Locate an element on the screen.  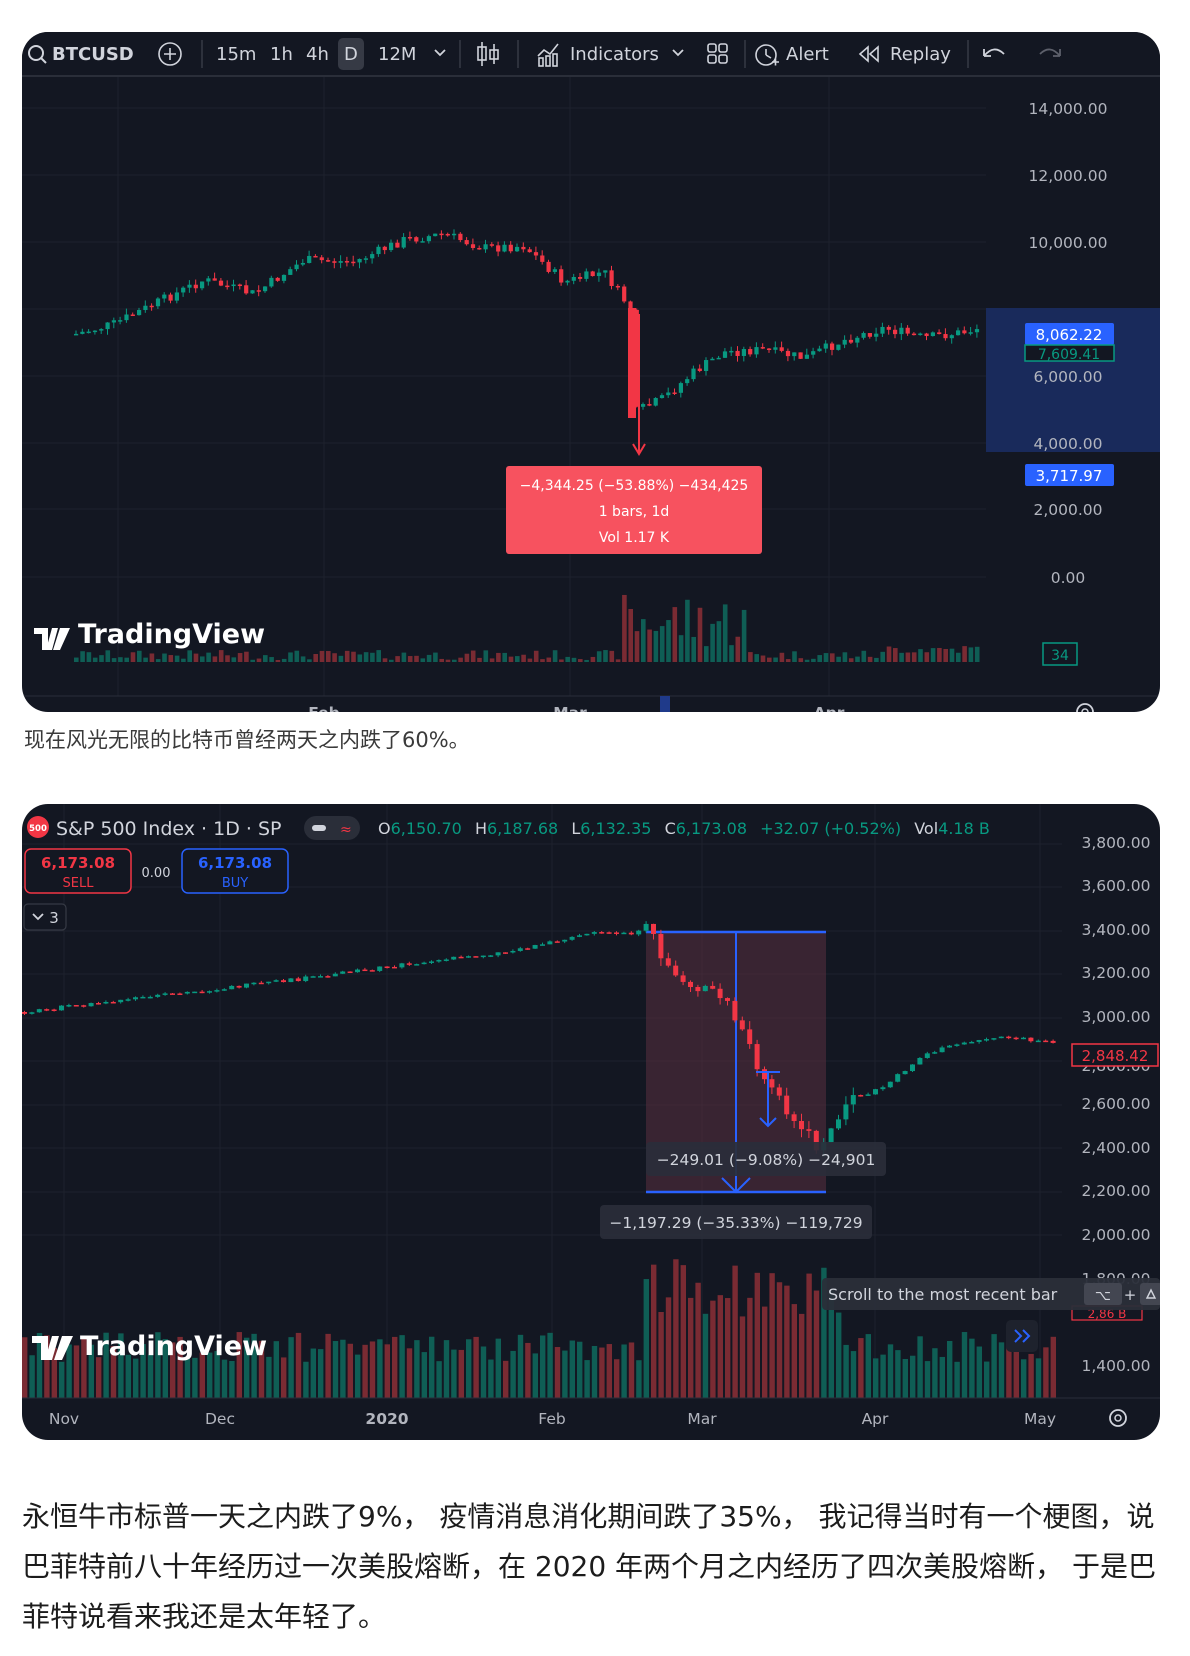
candles-chart-type-icon is located at coordinates (488, 54).